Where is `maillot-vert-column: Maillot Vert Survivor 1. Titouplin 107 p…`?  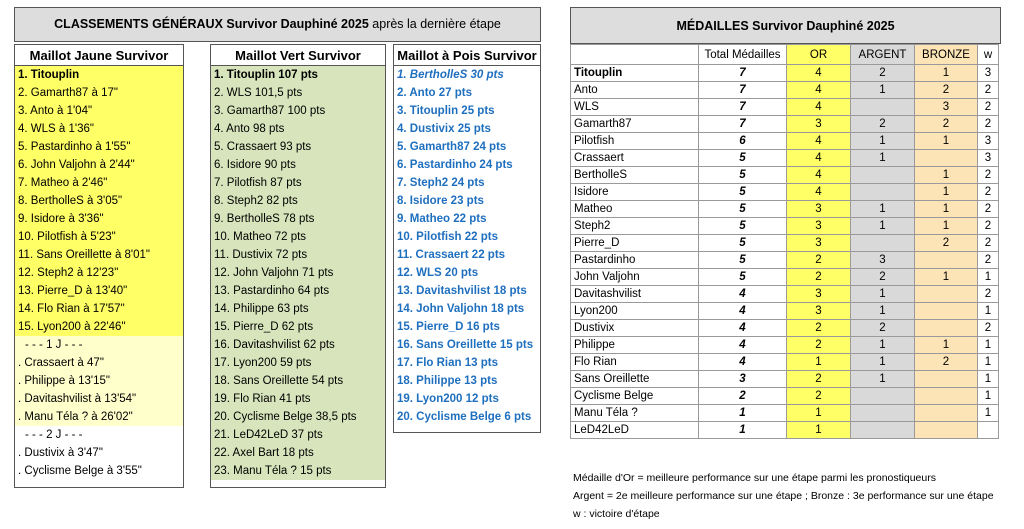
maillot-vert-column: Maillot Vert Survivor 1. Titouplin 107 p… is located at coordinates (298, 266).